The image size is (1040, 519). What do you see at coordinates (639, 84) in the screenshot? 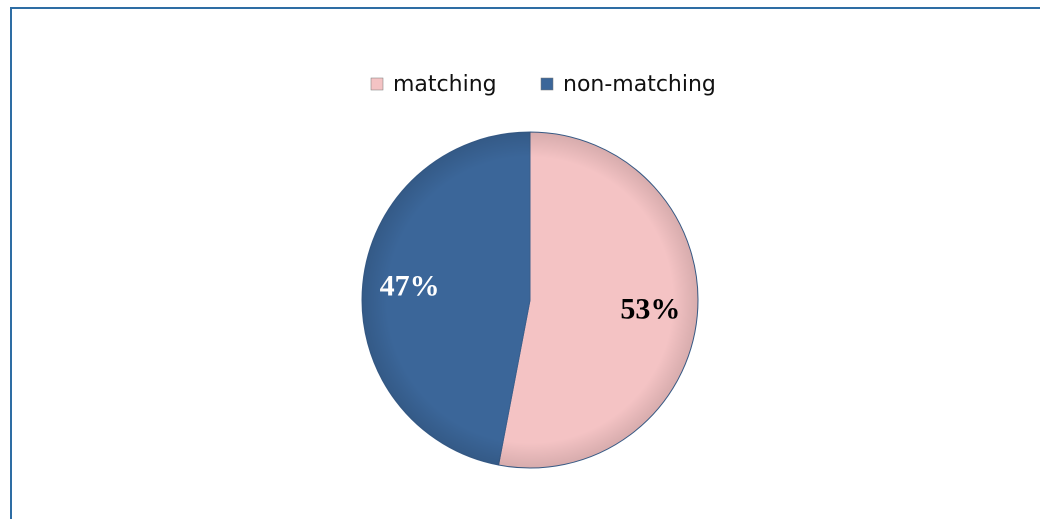
I see `legend-label: non-matching` at bounding box center [639, 84].